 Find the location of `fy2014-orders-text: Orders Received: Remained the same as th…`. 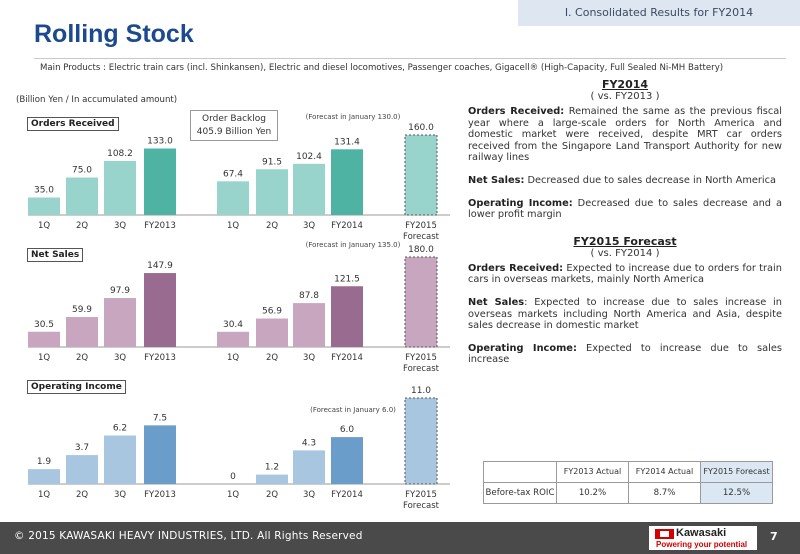

fy2014-orders-text: Orders Received: Remained the same as th… is located at coordinates (625, 135).